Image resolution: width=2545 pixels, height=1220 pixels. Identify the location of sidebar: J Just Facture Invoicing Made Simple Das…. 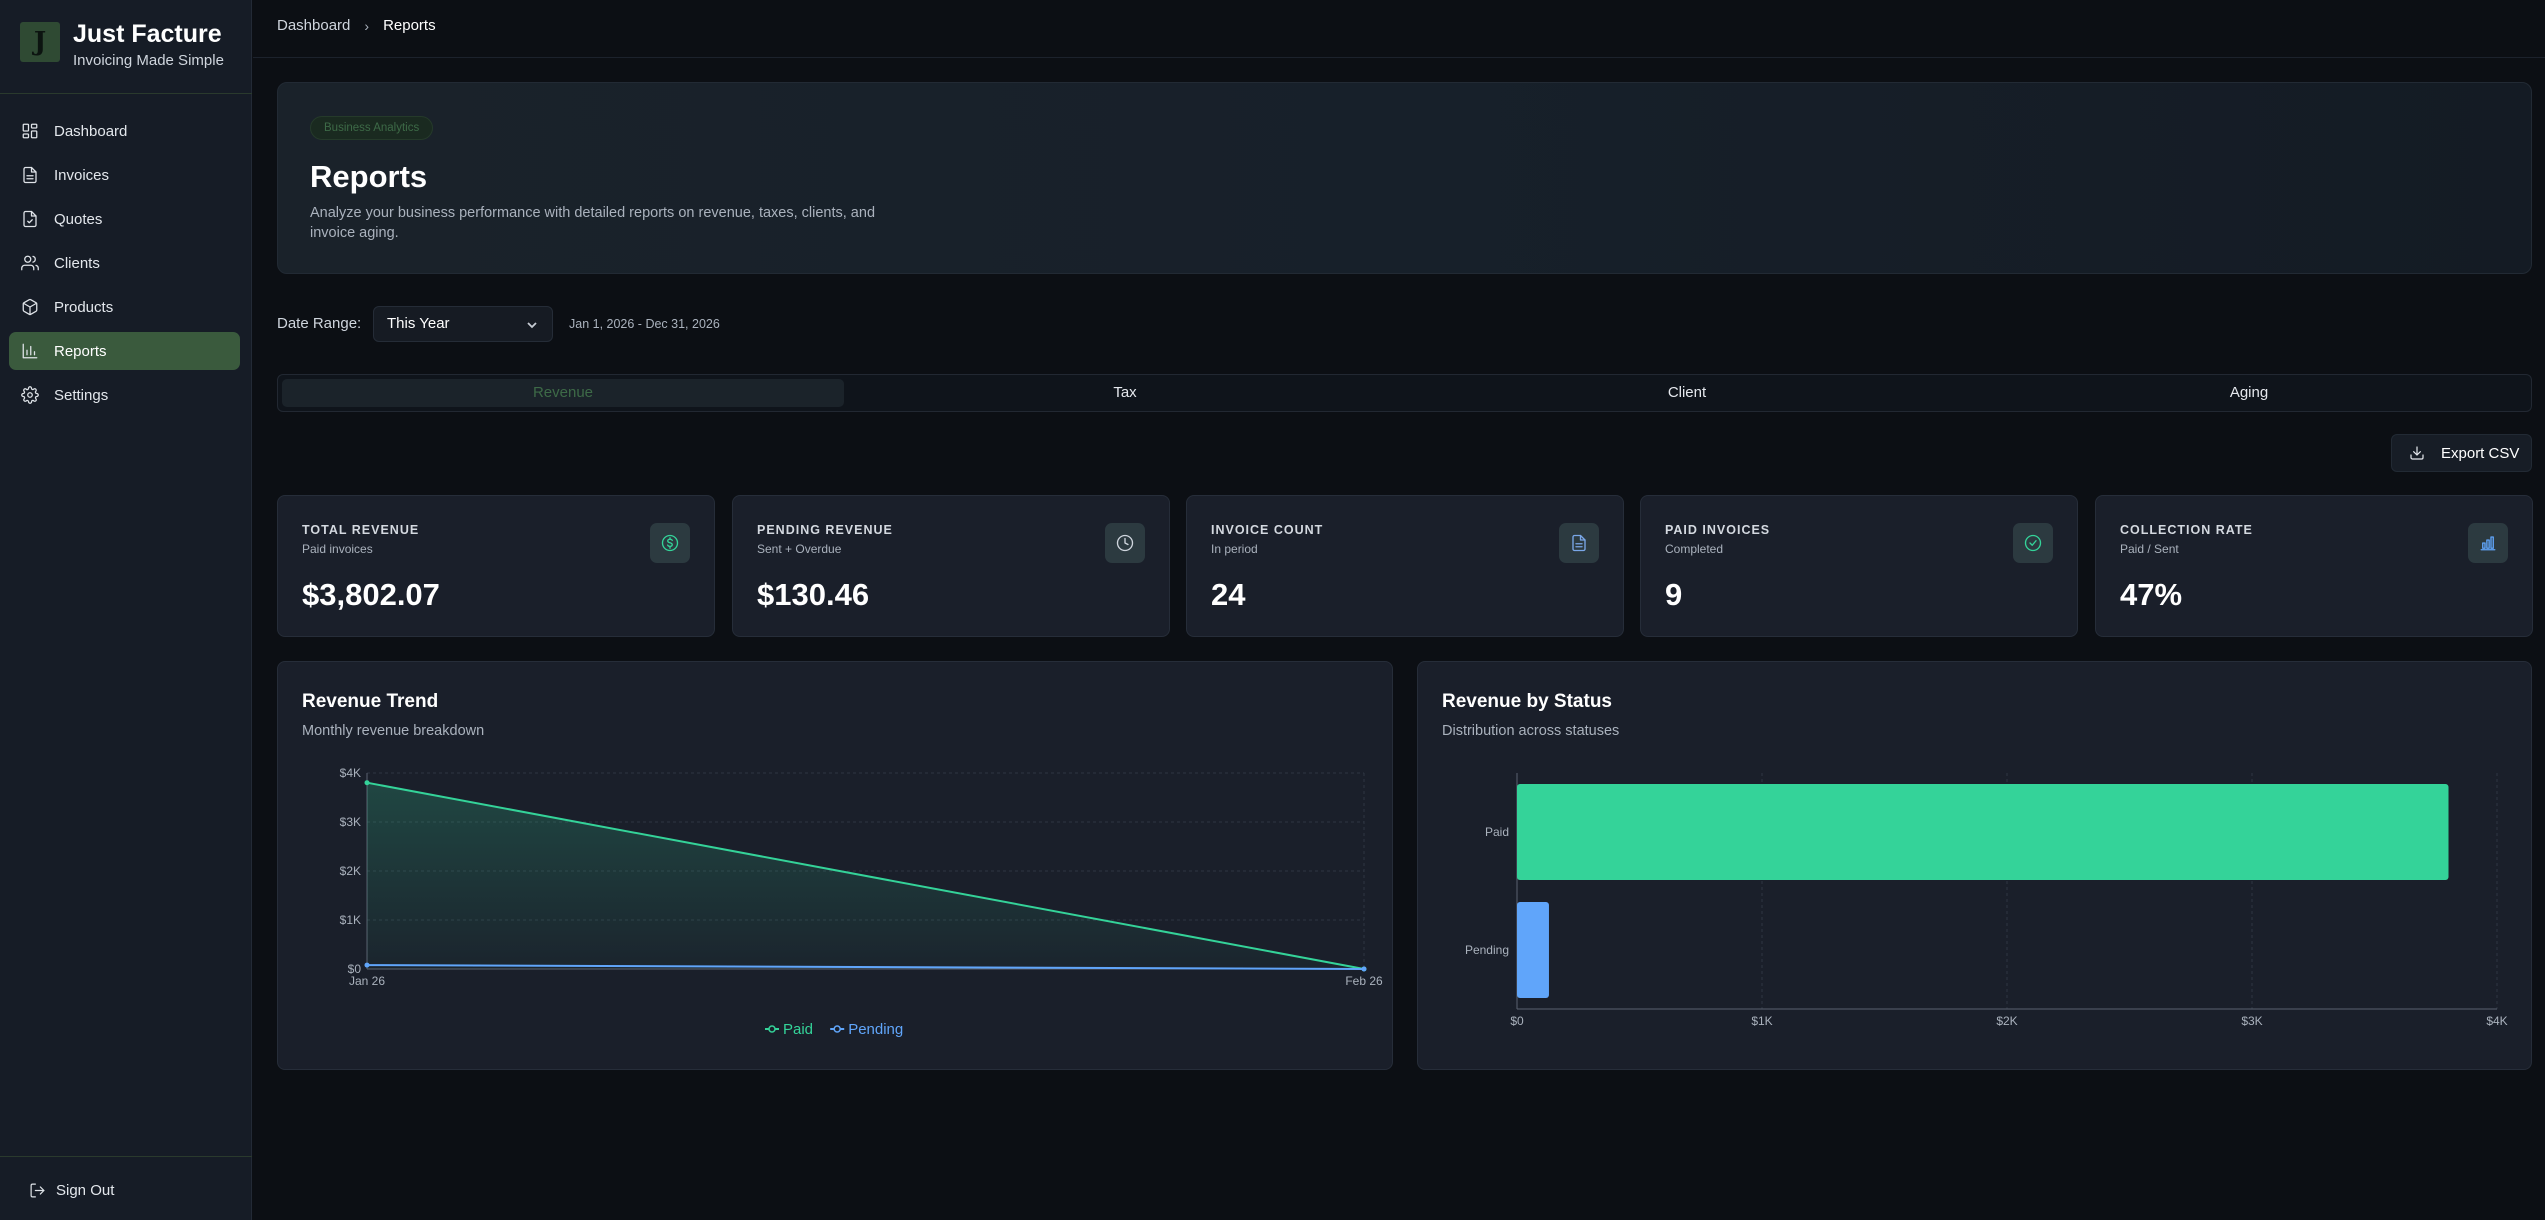
(126, 610).